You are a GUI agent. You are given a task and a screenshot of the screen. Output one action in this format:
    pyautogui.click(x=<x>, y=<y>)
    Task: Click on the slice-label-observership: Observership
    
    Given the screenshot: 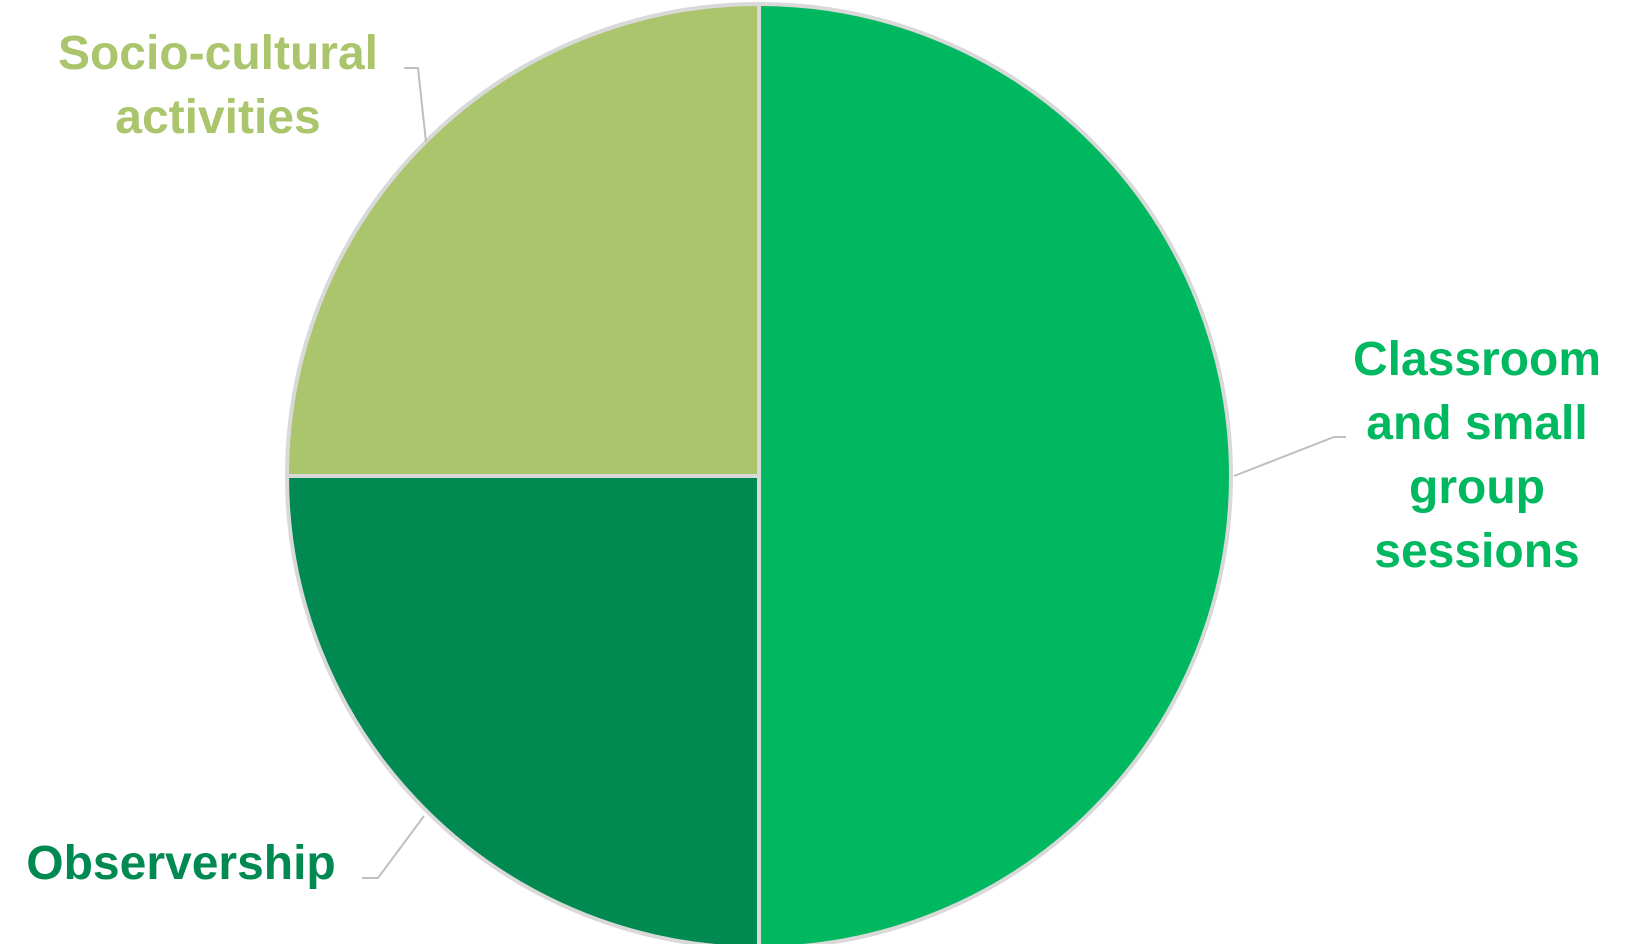 What is the action you would take?
    pyautogui.click(x=180, y=863)
    